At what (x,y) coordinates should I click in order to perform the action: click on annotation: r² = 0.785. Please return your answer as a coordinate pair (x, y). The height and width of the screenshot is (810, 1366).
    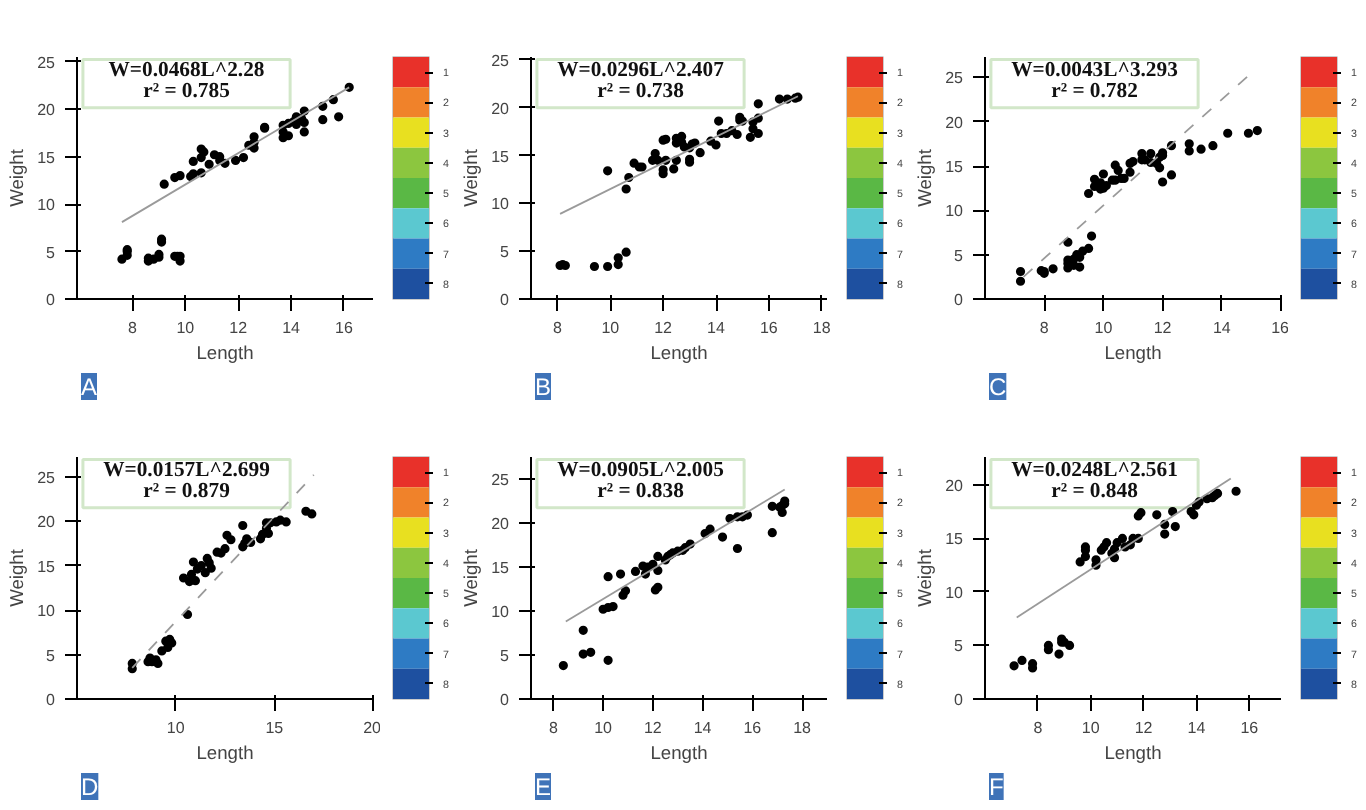
    Looking at the image, I should click on (186, 91).